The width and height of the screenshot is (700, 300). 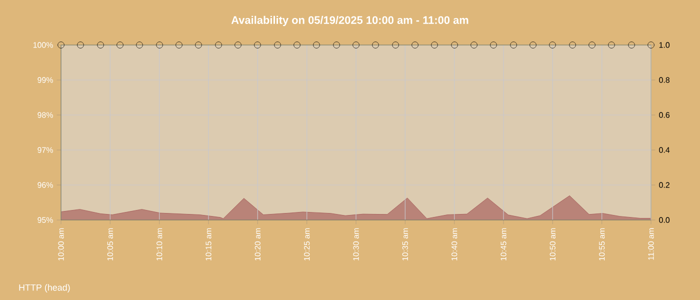 What do you see at coordinates (44, 288) in the screenshot?
I see `text: HTTP (head)` at bounding box center [44, 288].